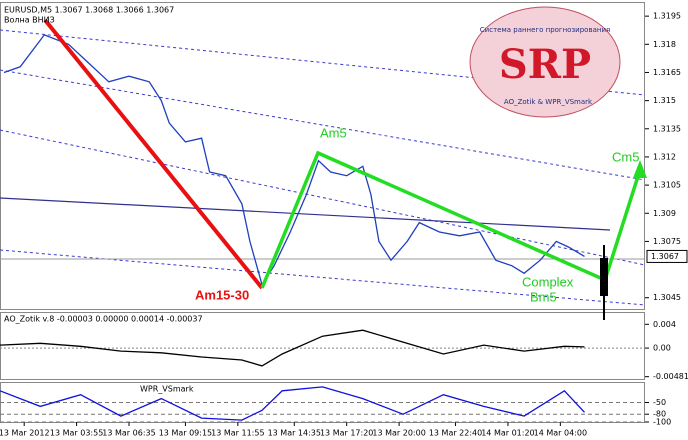 The width and height of the screenshot is (688, 440). Describe the element at coordinates (89, 10) in the screenshot. I see `symbol-header: EURUSD,M5 1.3067 1.3068 1.3066 1.3067` at that location.